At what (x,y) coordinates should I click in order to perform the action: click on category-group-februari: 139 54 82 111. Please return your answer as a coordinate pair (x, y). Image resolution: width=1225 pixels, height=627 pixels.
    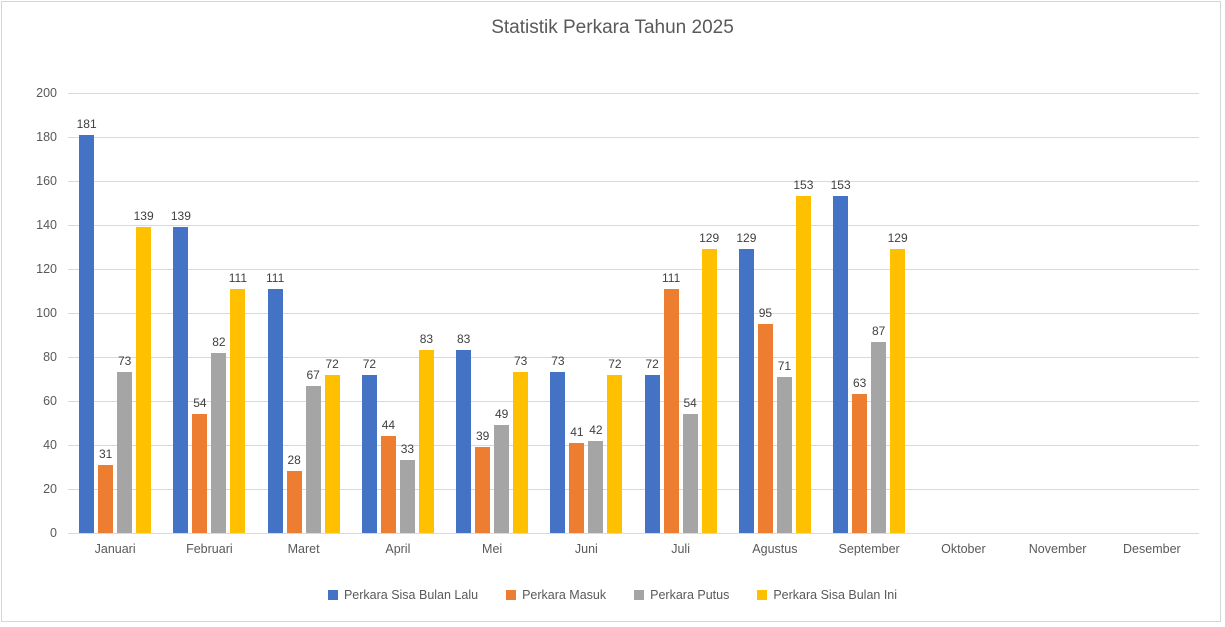
    Looking at the image, I should click on (209, 313).